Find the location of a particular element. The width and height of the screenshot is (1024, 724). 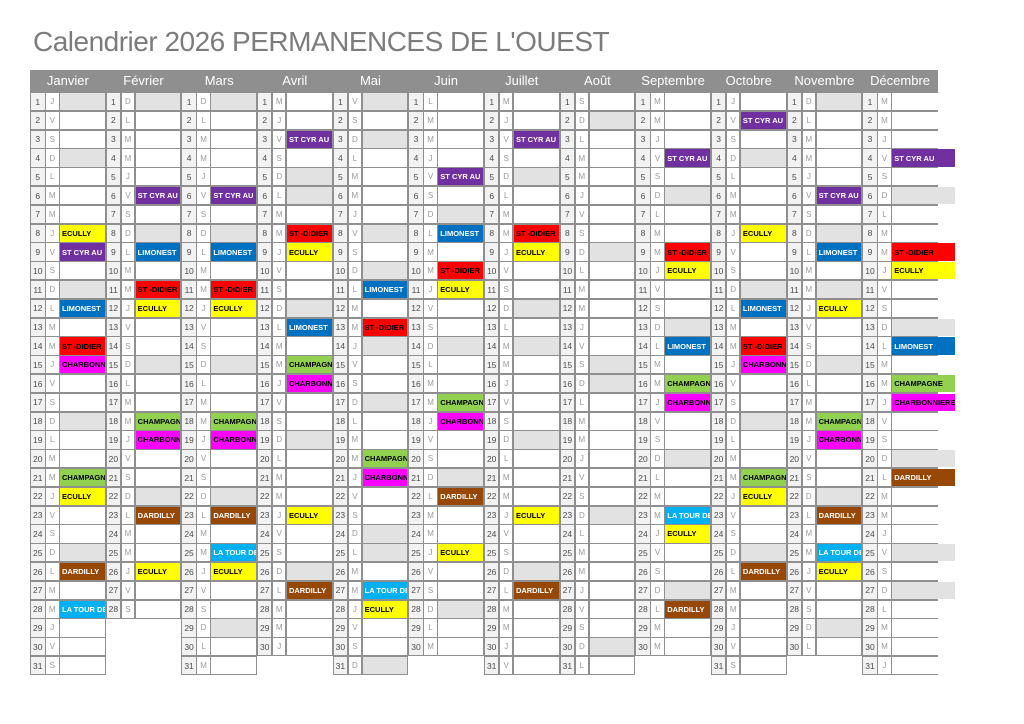

event-st-cyr: ST CYR AU is located at coordinates (924, 158).